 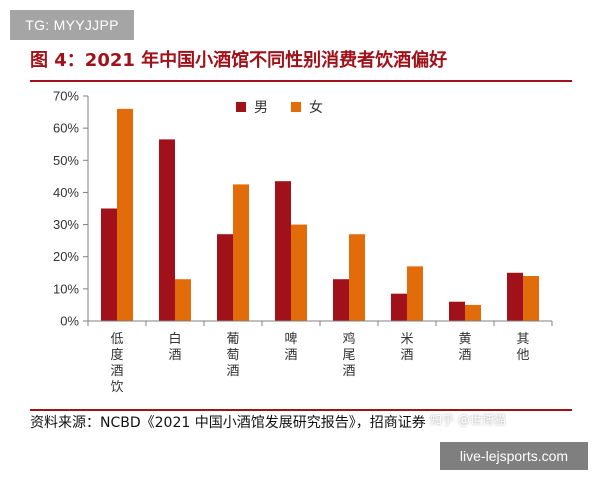 I want to click on x-axis: 低度酒饮 白酒 葡萄酒 啤酒 鸡尾酒 米酒 黄酒 其他, so click(x=320, y=357).